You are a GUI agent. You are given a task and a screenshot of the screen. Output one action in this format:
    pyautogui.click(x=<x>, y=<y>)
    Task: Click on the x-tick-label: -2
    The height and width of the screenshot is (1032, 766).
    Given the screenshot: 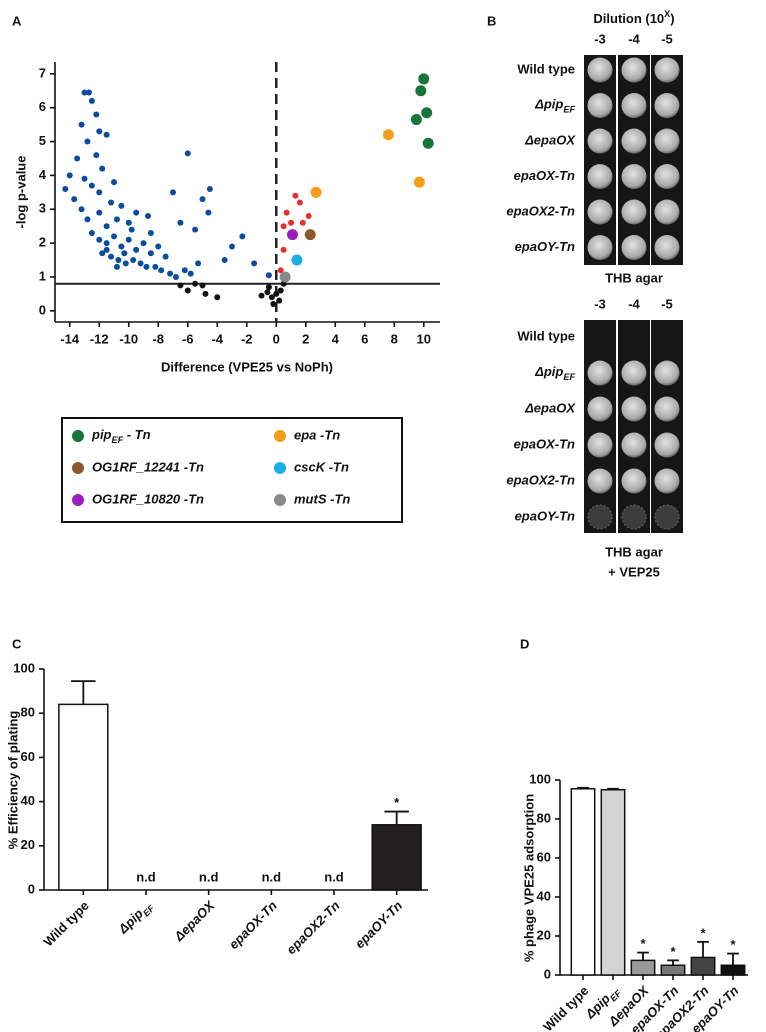 What is the action you would take?
    pyautogui.click(x=247, y=338)
    